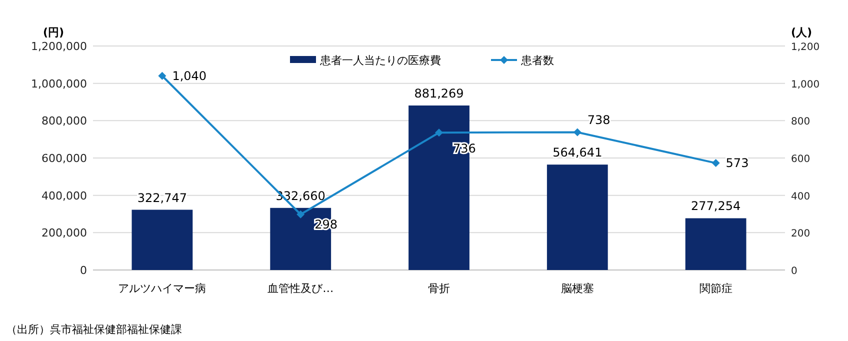  I want to click on y-tick-label: 200,000, so click(64, 233).